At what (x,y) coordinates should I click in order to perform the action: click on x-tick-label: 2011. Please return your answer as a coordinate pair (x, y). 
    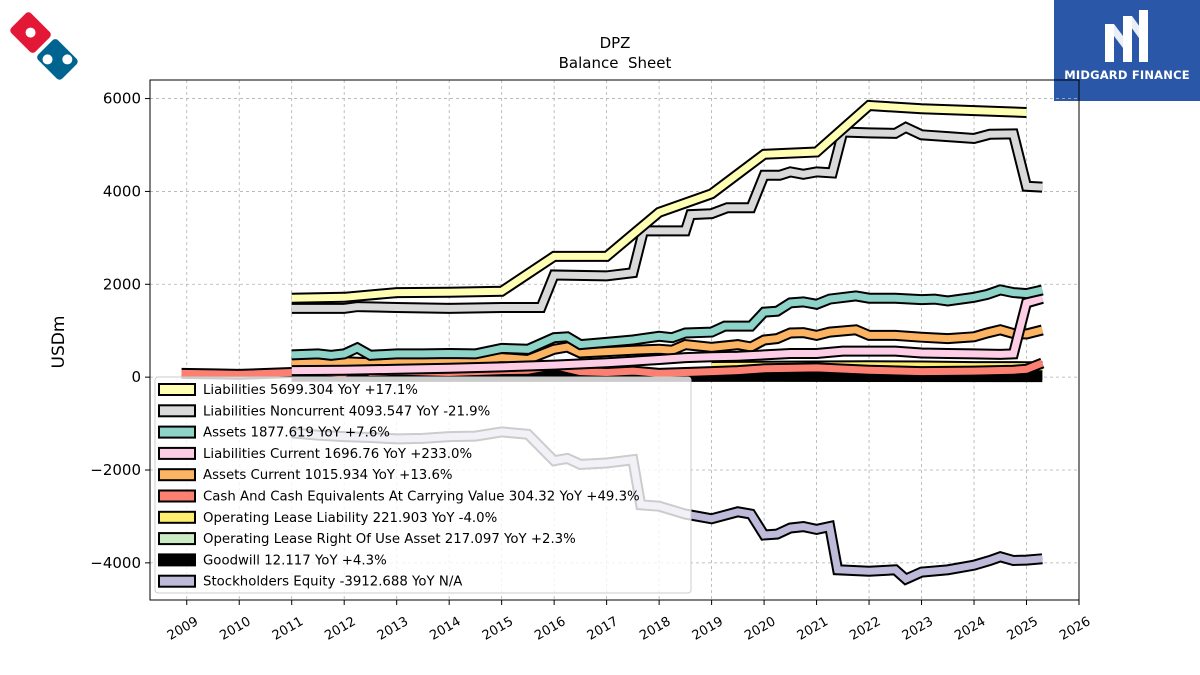
    Looking at the image, I should click on (288, 629).